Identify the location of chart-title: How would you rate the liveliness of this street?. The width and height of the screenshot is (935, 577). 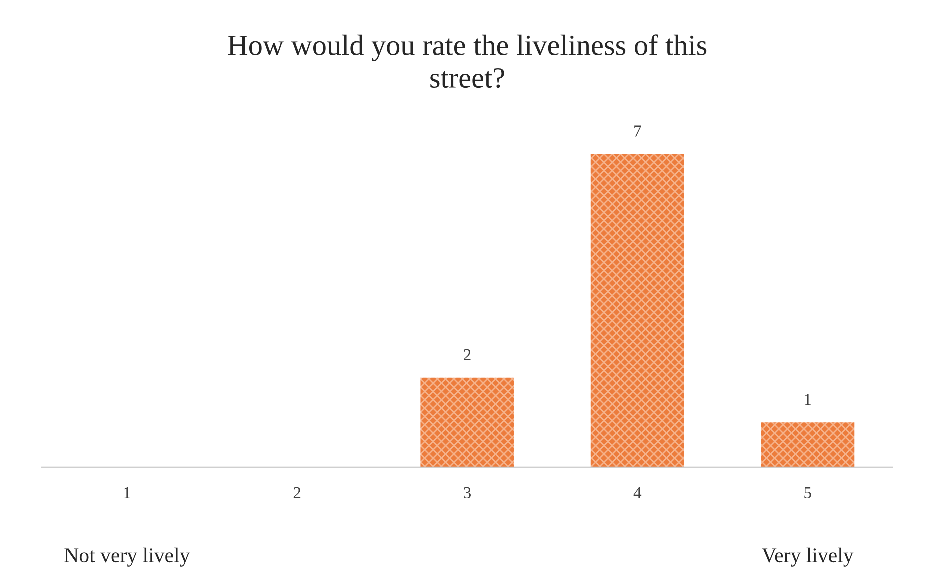
(467, 61).